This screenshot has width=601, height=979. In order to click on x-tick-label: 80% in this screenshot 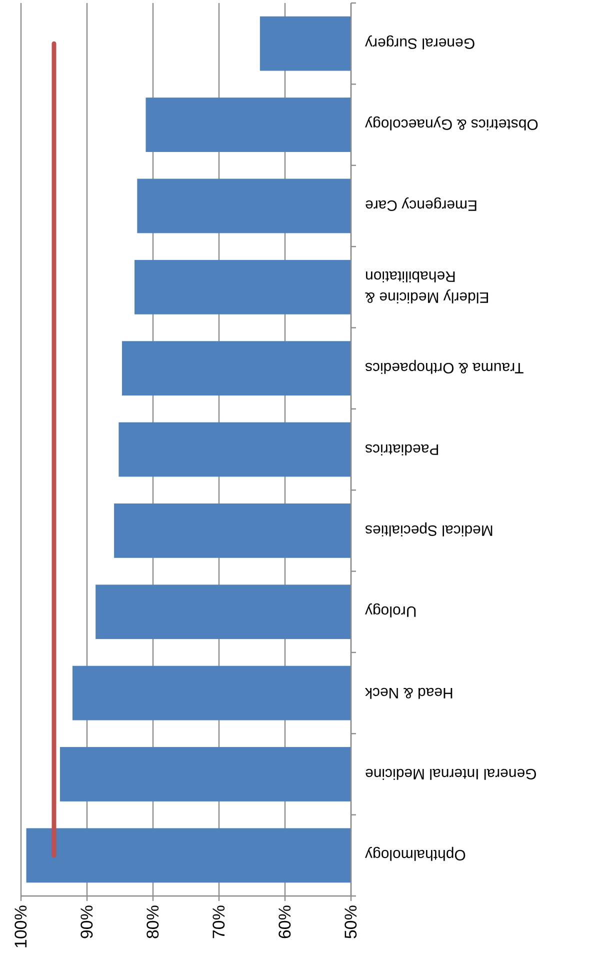, I will do `click(153, 922)`.